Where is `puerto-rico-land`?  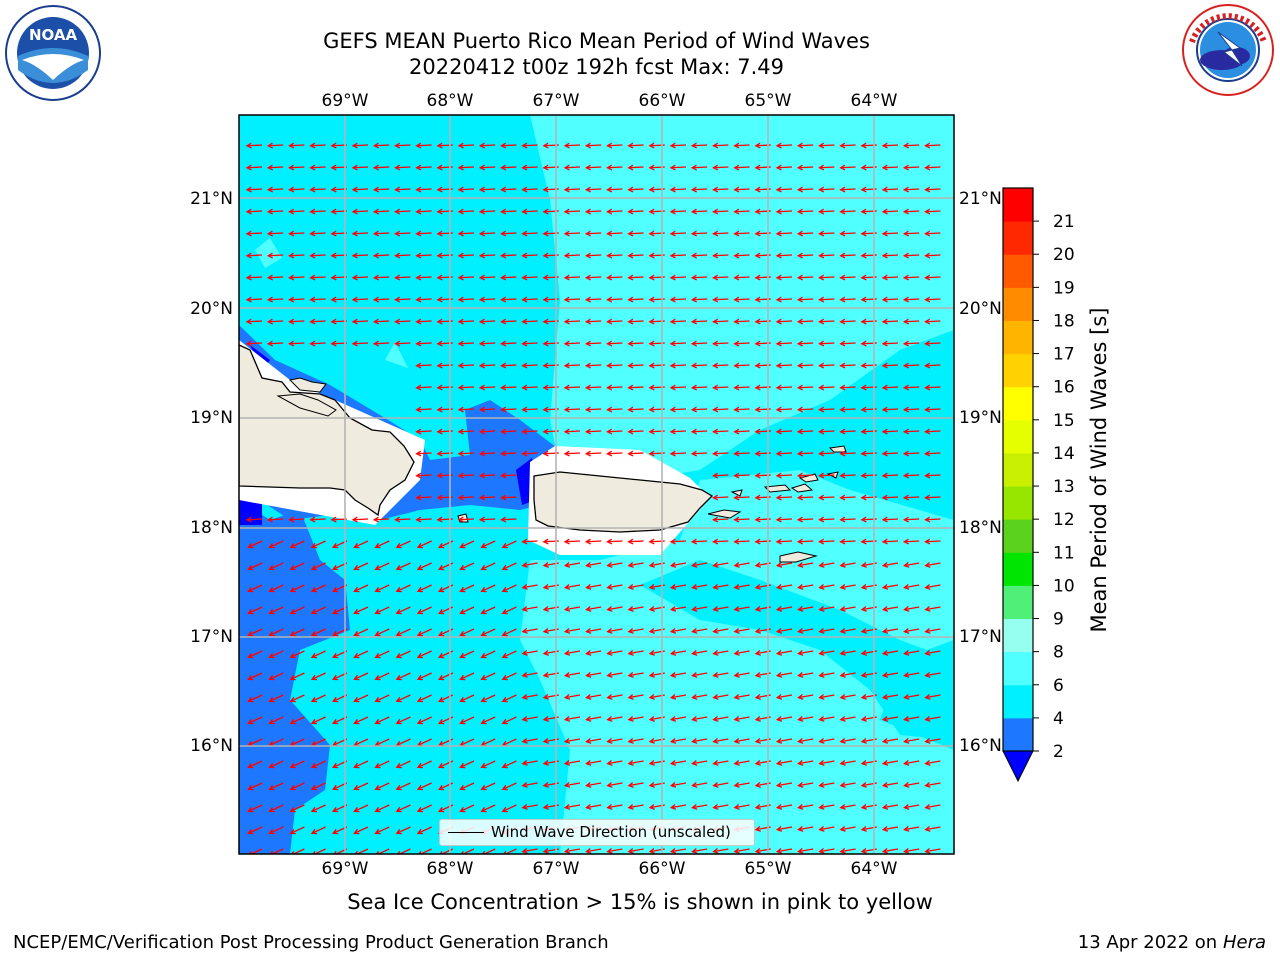 puerto-rico-land is located at coordinates (623, 502).